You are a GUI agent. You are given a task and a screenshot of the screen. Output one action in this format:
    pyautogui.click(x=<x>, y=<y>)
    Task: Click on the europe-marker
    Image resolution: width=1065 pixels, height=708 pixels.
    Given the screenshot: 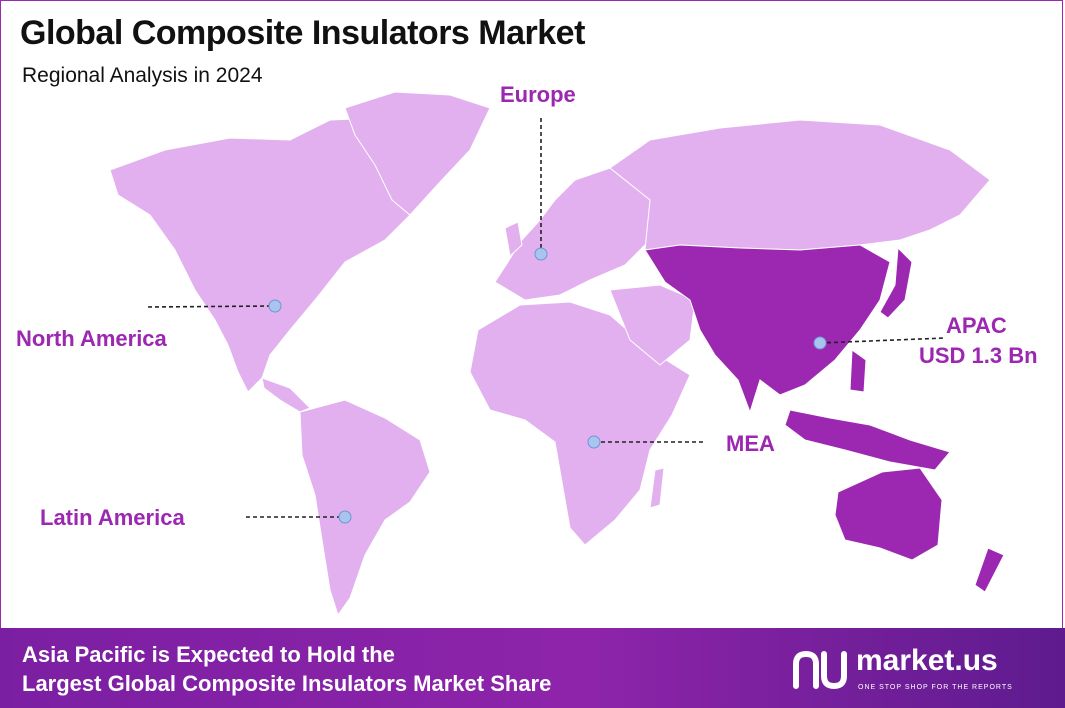 What is the action you would take?
    pyautogui.click(x=541, y=254)
    